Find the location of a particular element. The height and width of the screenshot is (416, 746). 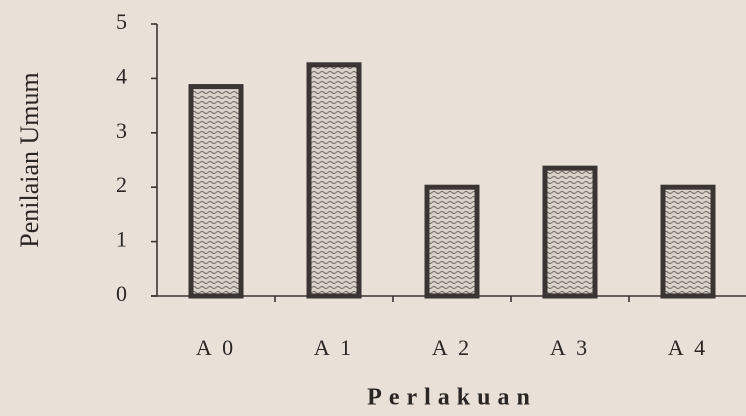

y-tick-label: 1 is located at coordinates (121, 239).